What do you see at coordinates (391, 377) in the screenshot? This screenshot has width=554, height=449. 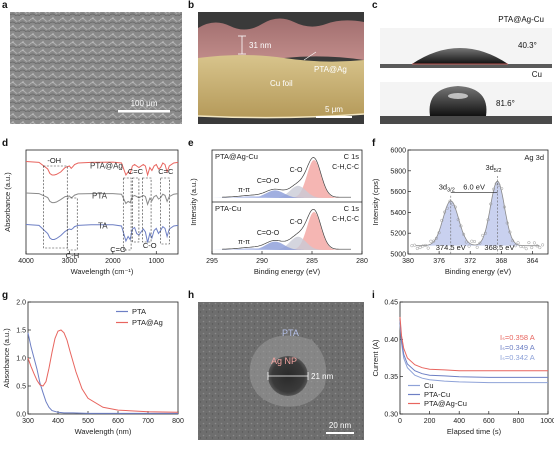 I see `y-tick-label: 0.35` at bounding box center [391, 377].